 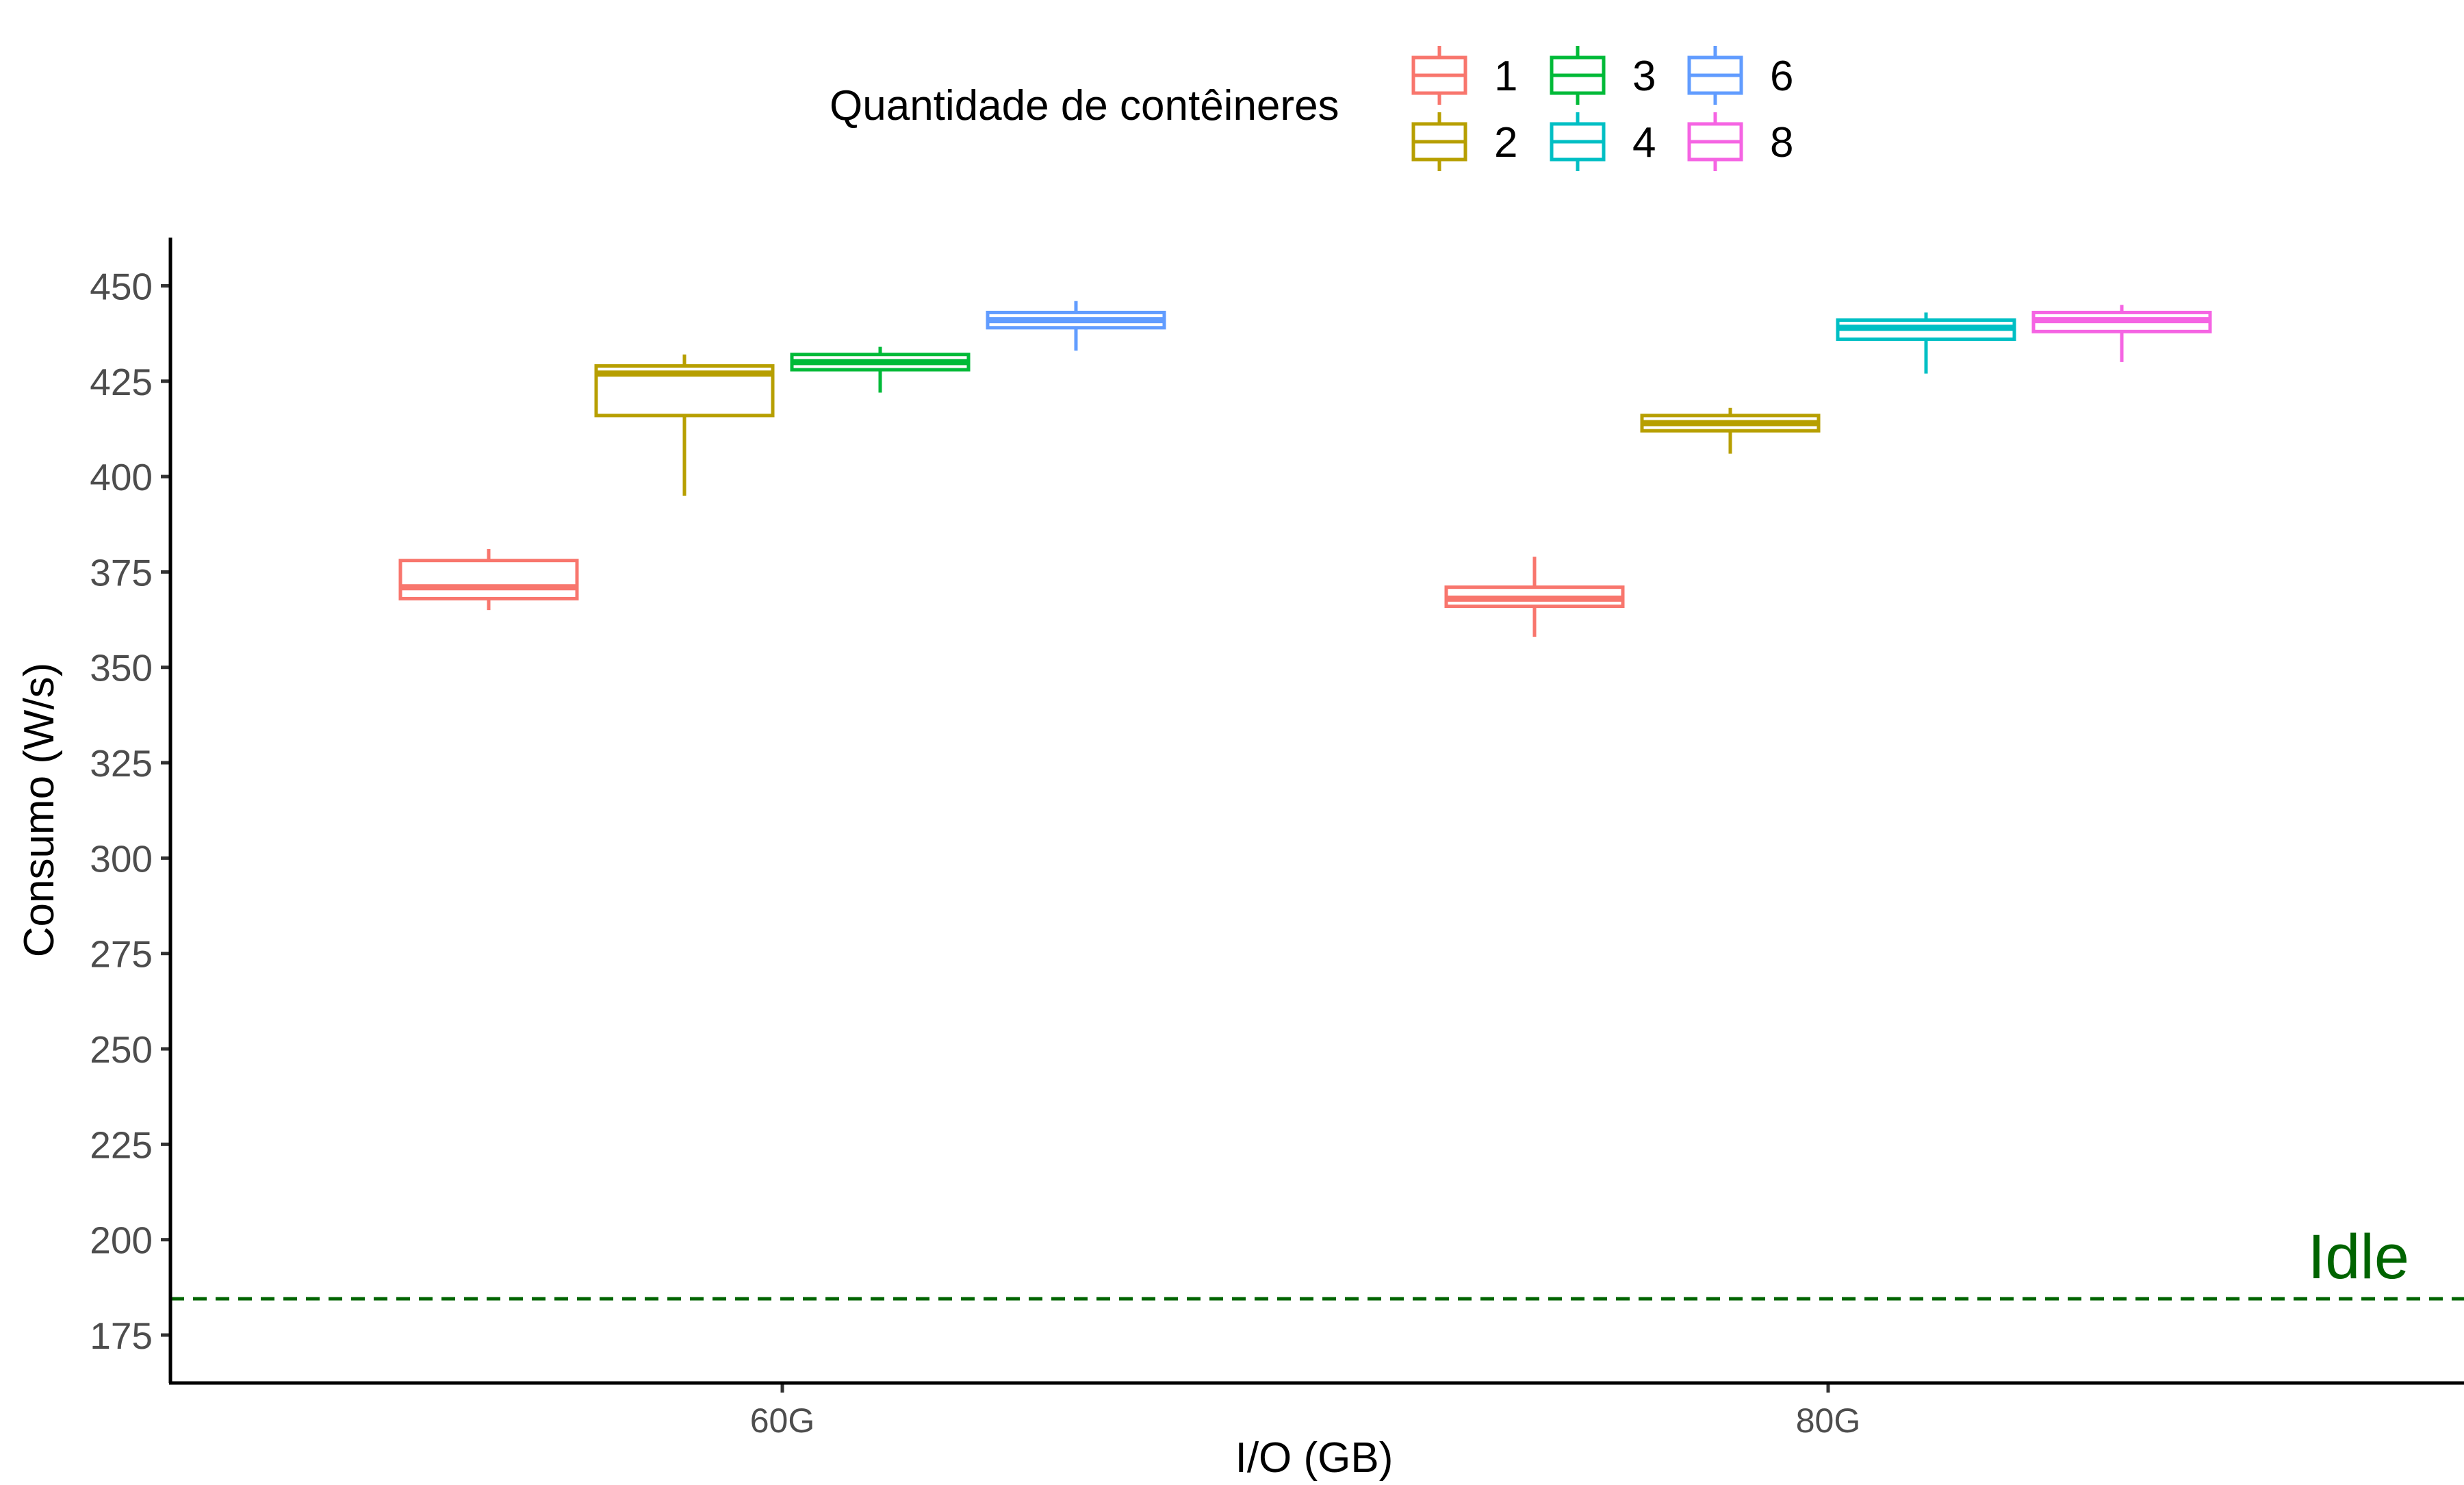 I want to click on y-tick-label: 325, so click(x=121, y=764).